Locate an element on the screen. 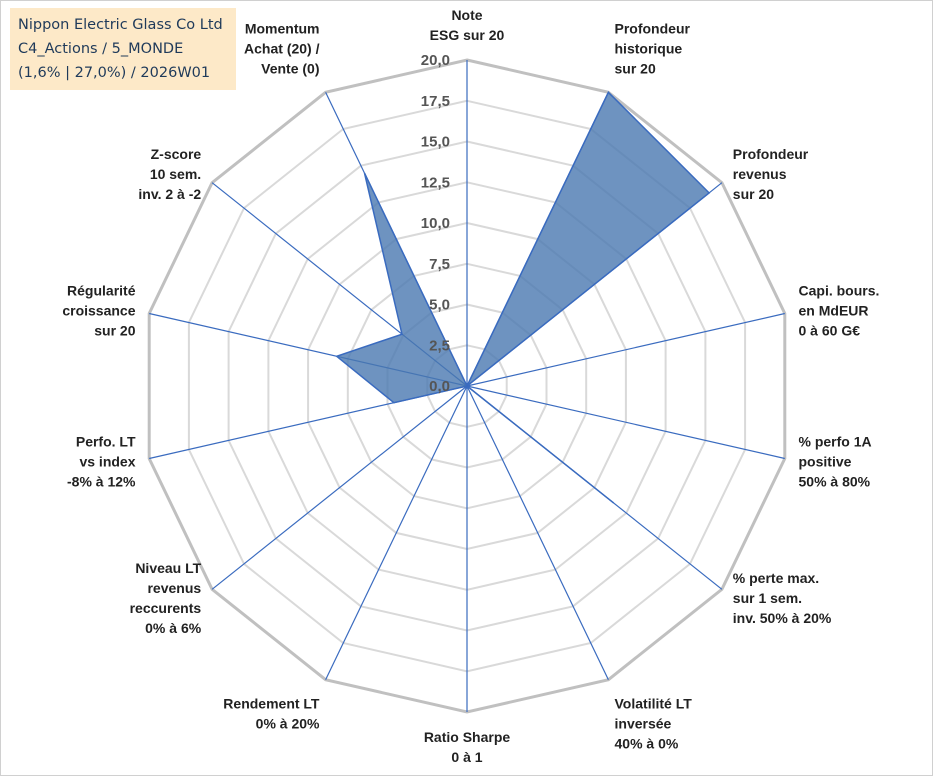 Image resolution: width=933 pixels, height=776 pixels. tick-label: 2,5 is located at coordinates (439, 345).